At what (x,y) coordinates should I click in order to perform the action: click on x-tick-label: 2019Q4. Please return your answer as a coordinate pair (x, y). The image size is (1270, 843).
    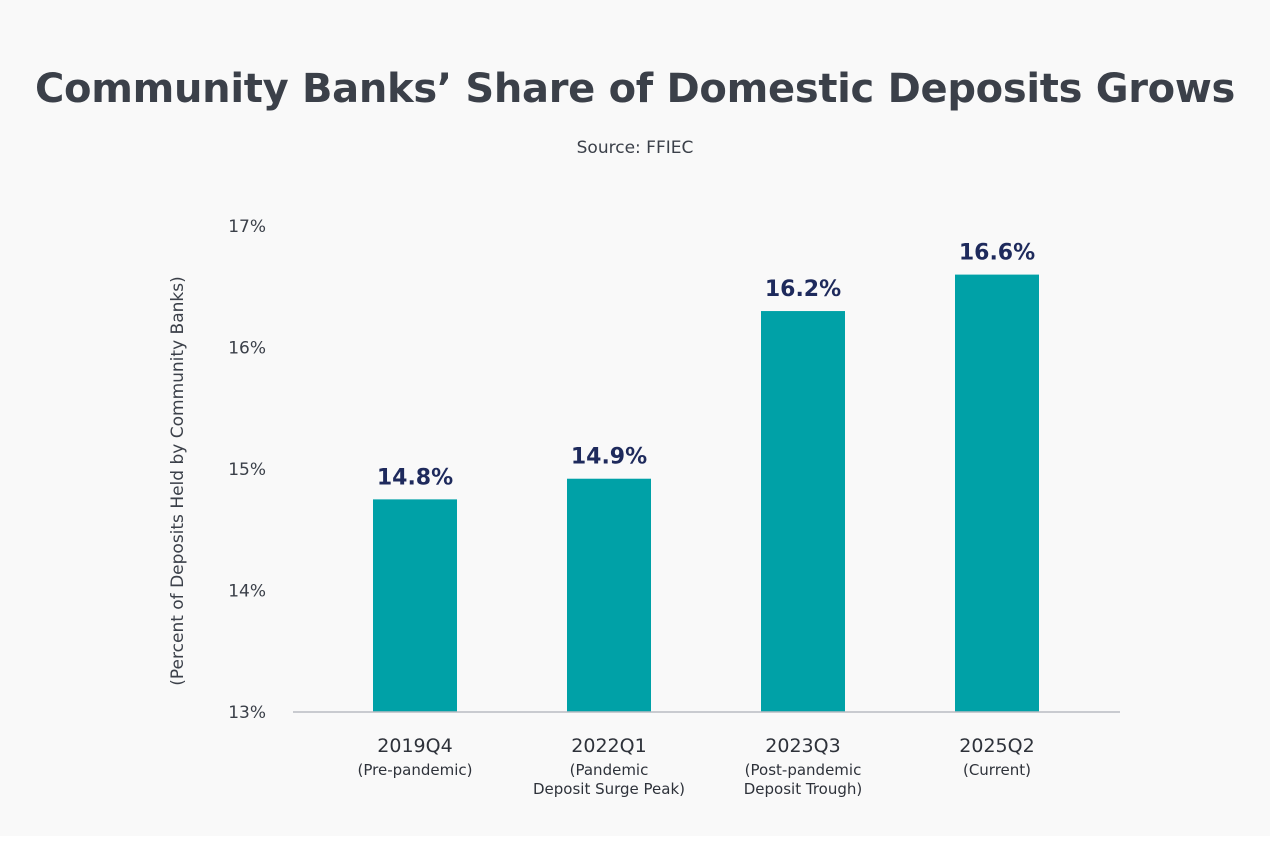
    Looking at the image, I should click on (414, 746).